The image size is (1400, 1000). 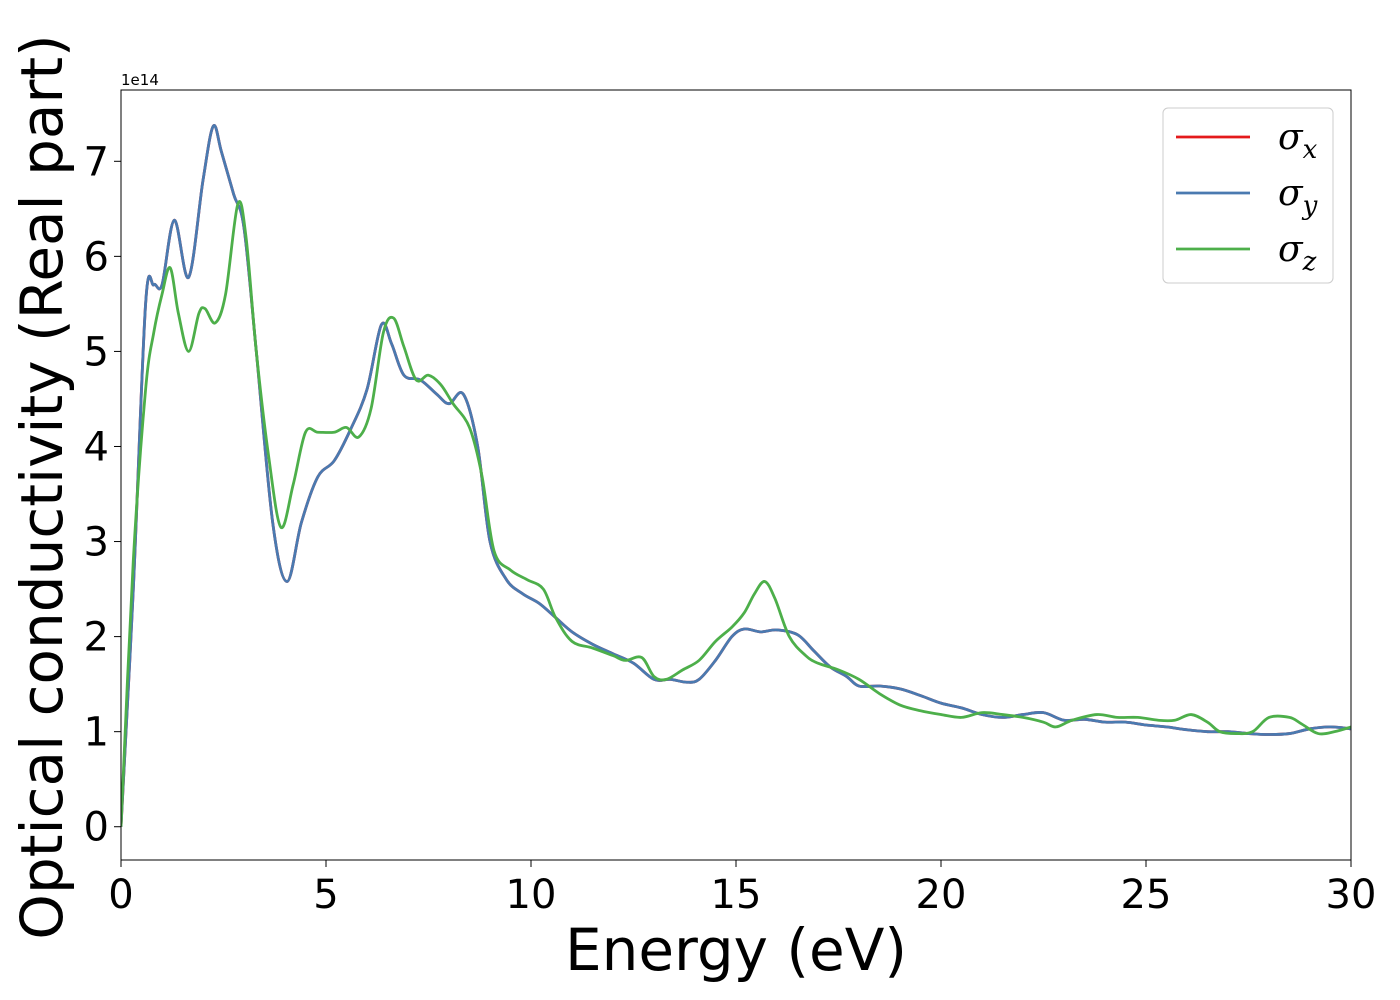 What do you see at coordinates (96, 828) in the screenshot?
I see `y-tick-label: 0` at bounding box center [96, 828].